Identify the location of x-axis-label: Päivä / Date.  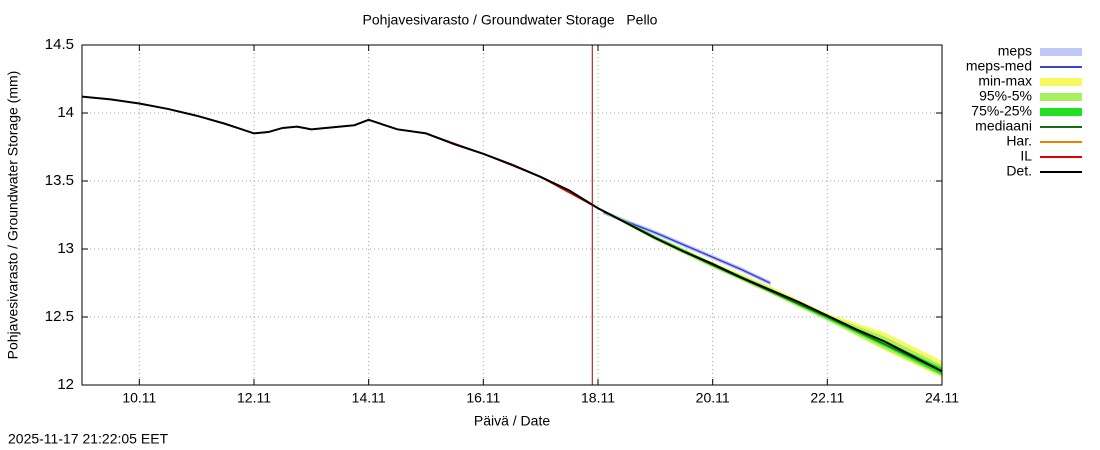
(512, 421).